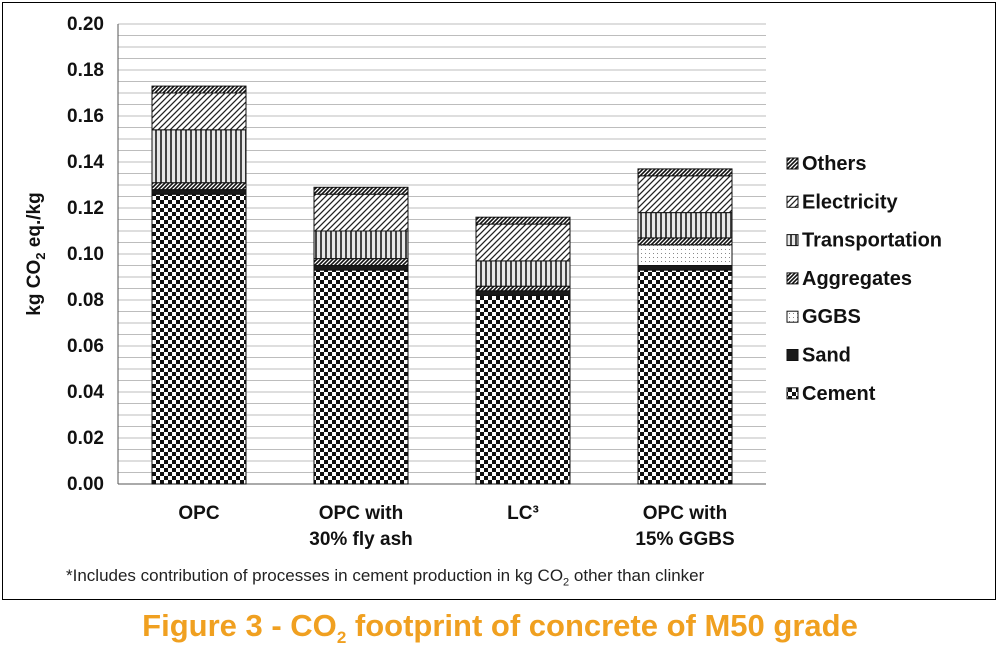 The width and height of the screenshot is (1000, 656). What do you see at coordinates (199, 339) in the screenshot?
I see `bar-segment-cement-opc` at bounding box center [199, 339].